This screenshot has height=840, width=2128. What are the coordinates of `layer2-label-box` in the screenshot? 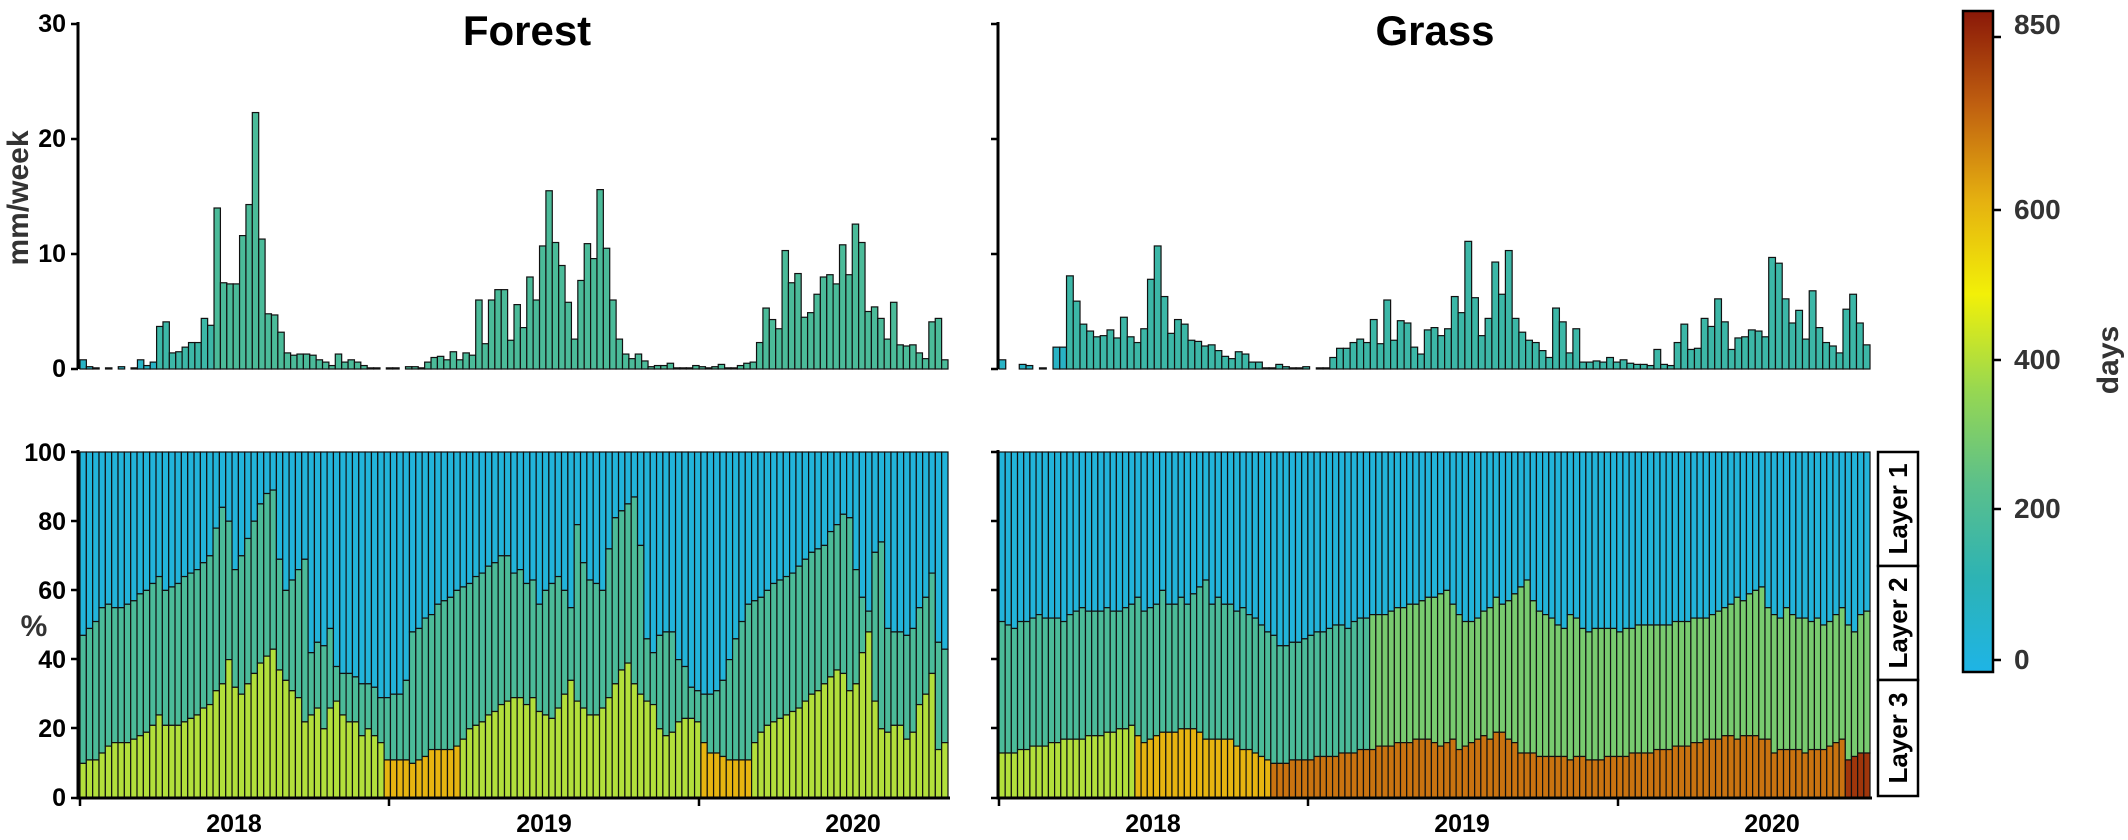 It's located at (1898, 623).